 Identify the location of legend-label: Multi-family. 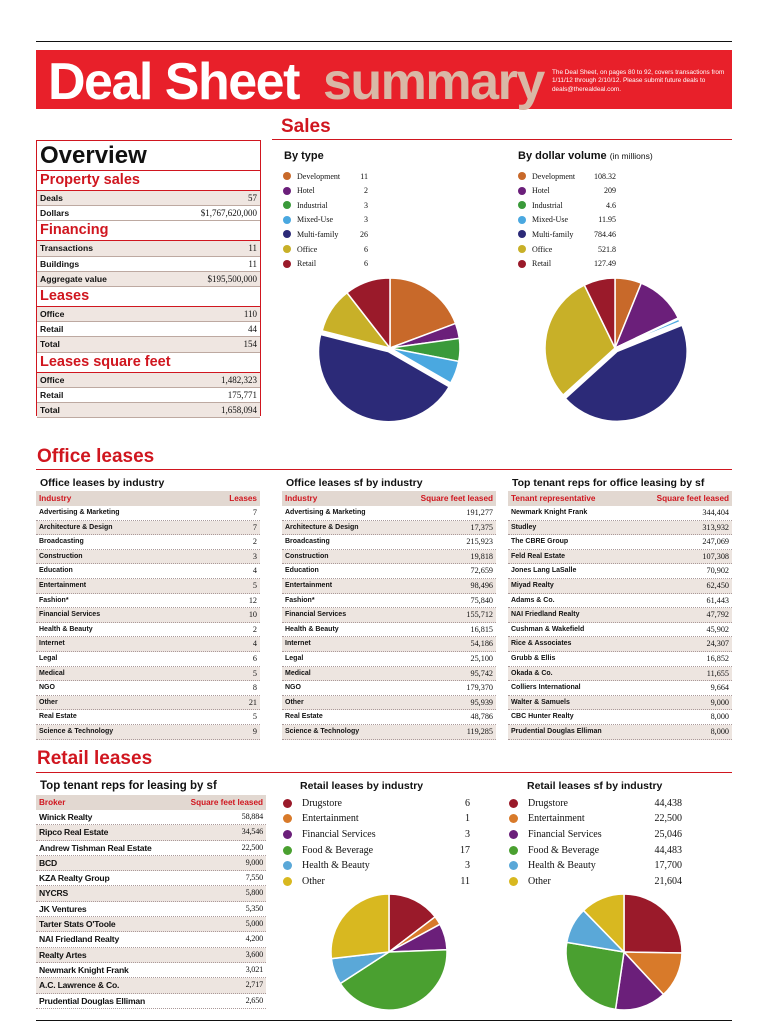
(553, 234).